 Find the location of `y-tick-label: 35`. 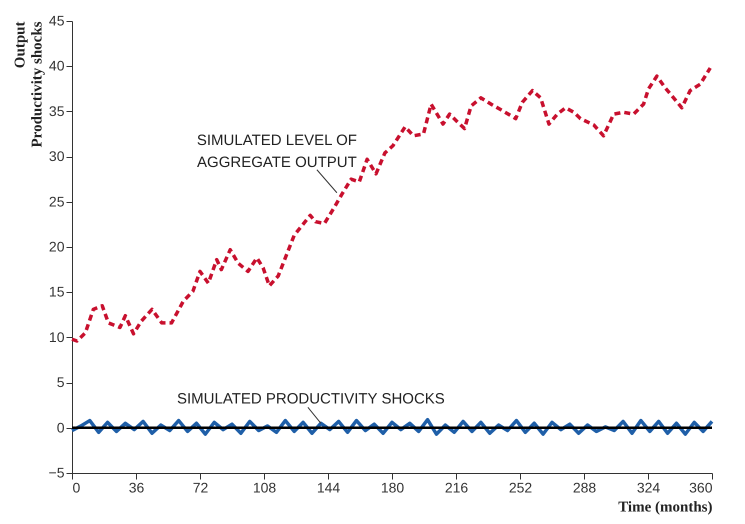

y-tick-label: 35 is located at coordinates (56, 110).